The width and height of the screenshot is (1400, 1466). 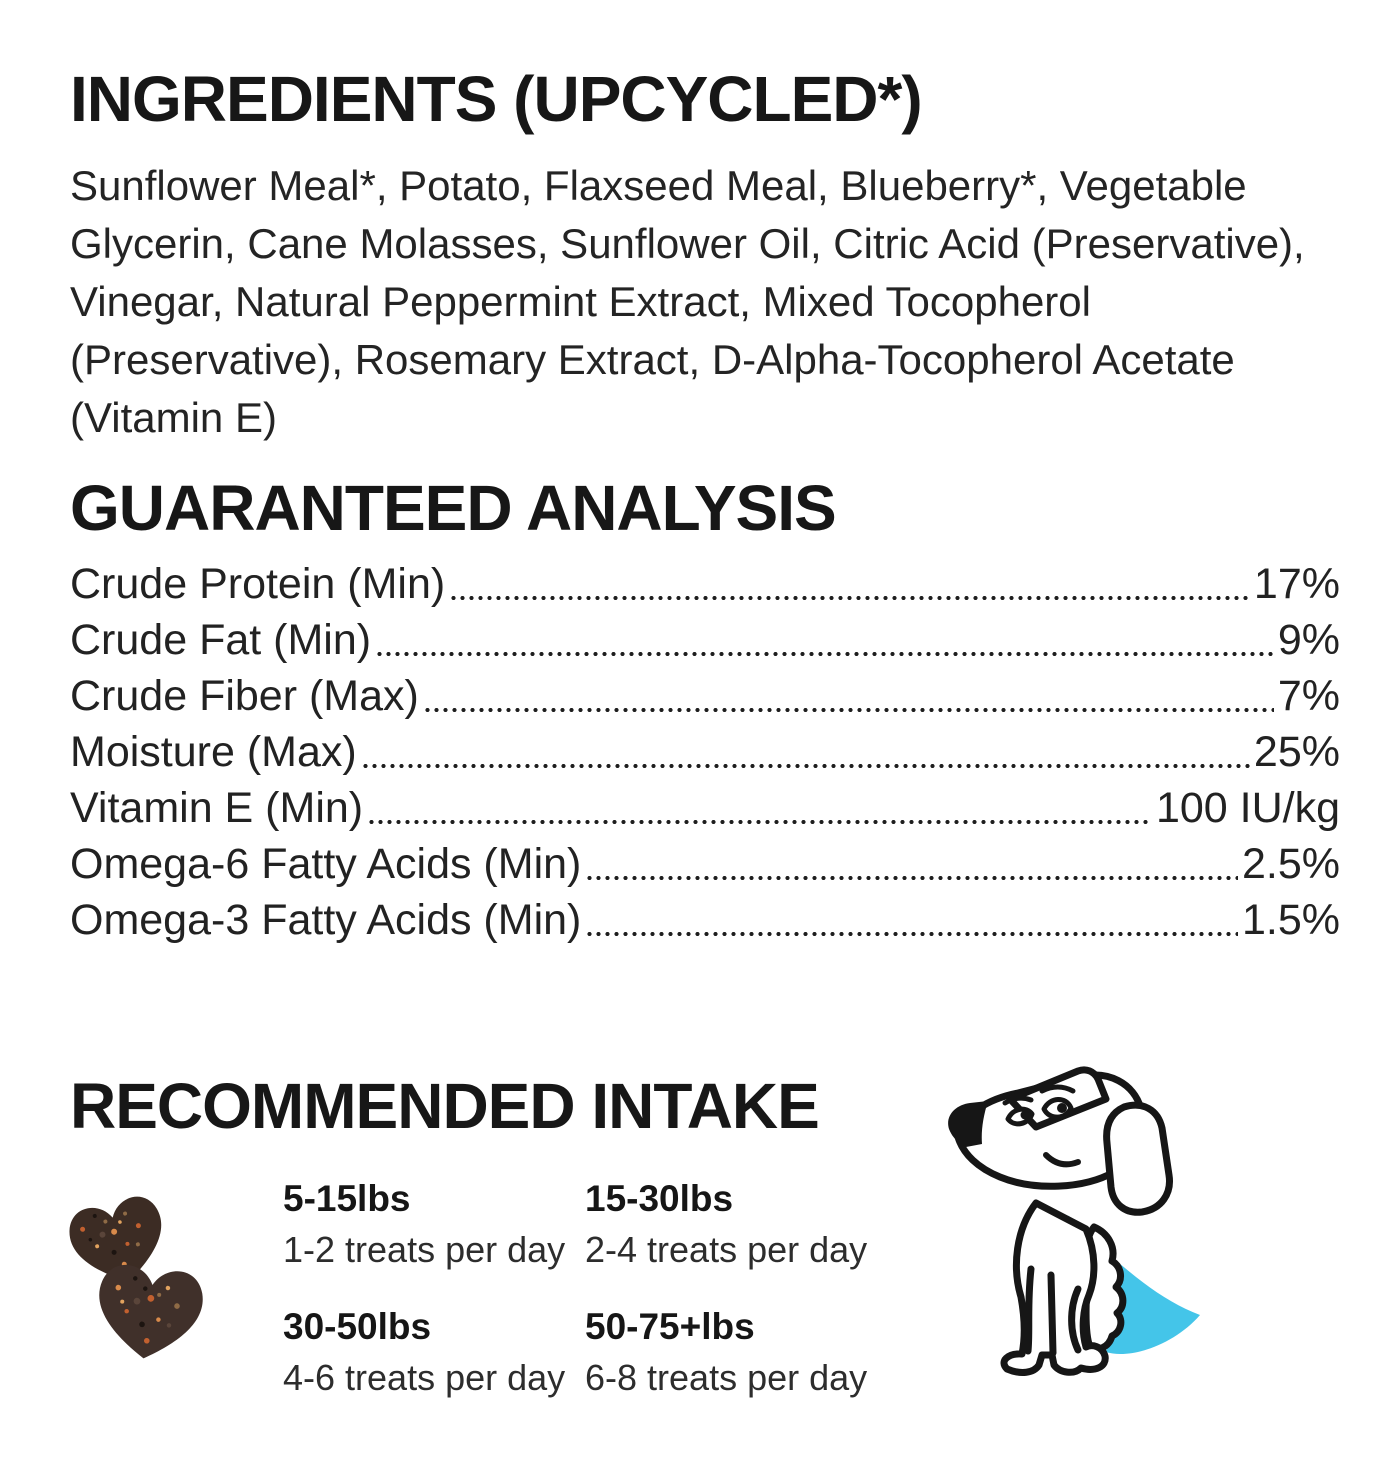 What do you see at coordinates (1290, 920) in the screenshot?
I see `analysis-value: 1.5%` at bounding box center [1290, 920].